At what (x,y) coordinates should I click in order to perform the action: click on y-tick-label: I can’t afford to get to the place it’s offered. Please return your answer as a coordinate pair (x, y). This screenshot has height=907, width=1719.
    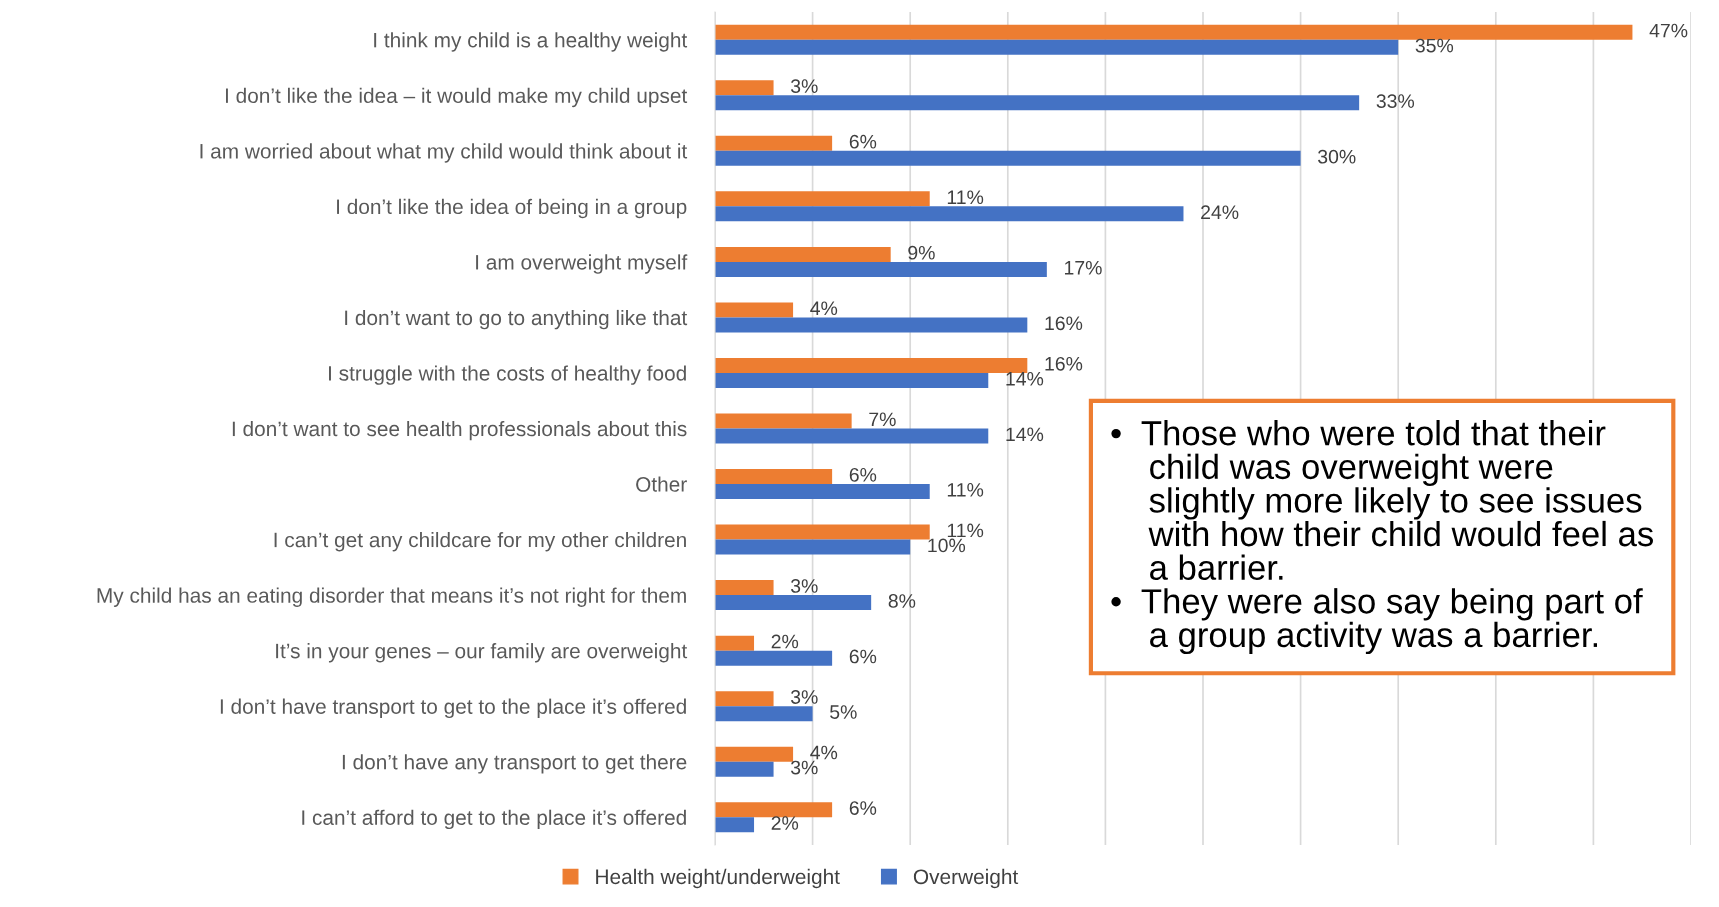
    Looking at the image, I should click on (494, 819).